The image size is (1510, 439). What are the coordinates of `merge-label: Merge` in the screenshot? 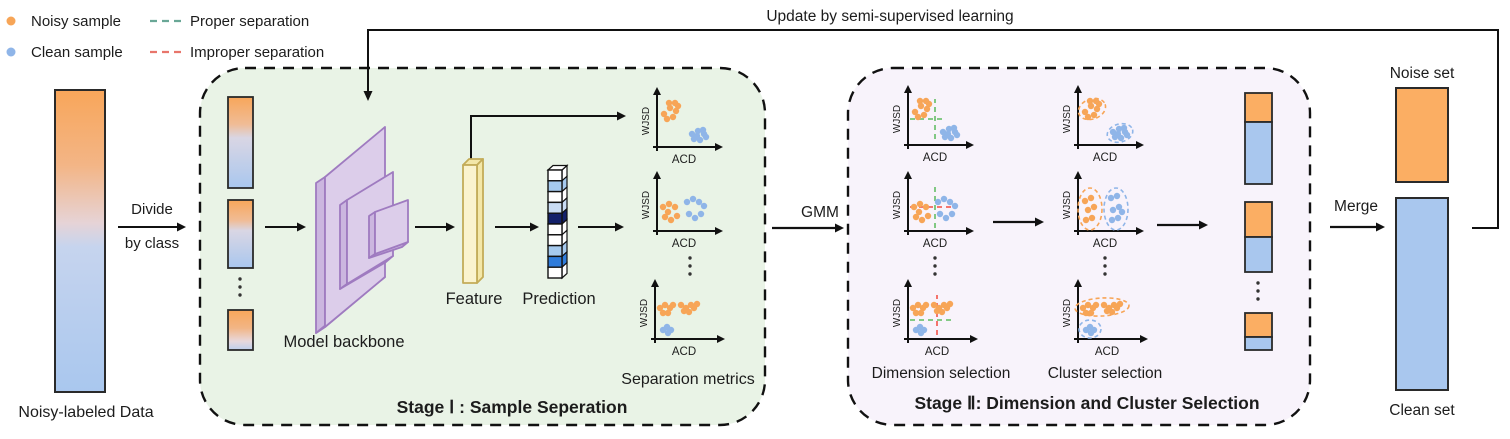 It's located at (1356, 206).